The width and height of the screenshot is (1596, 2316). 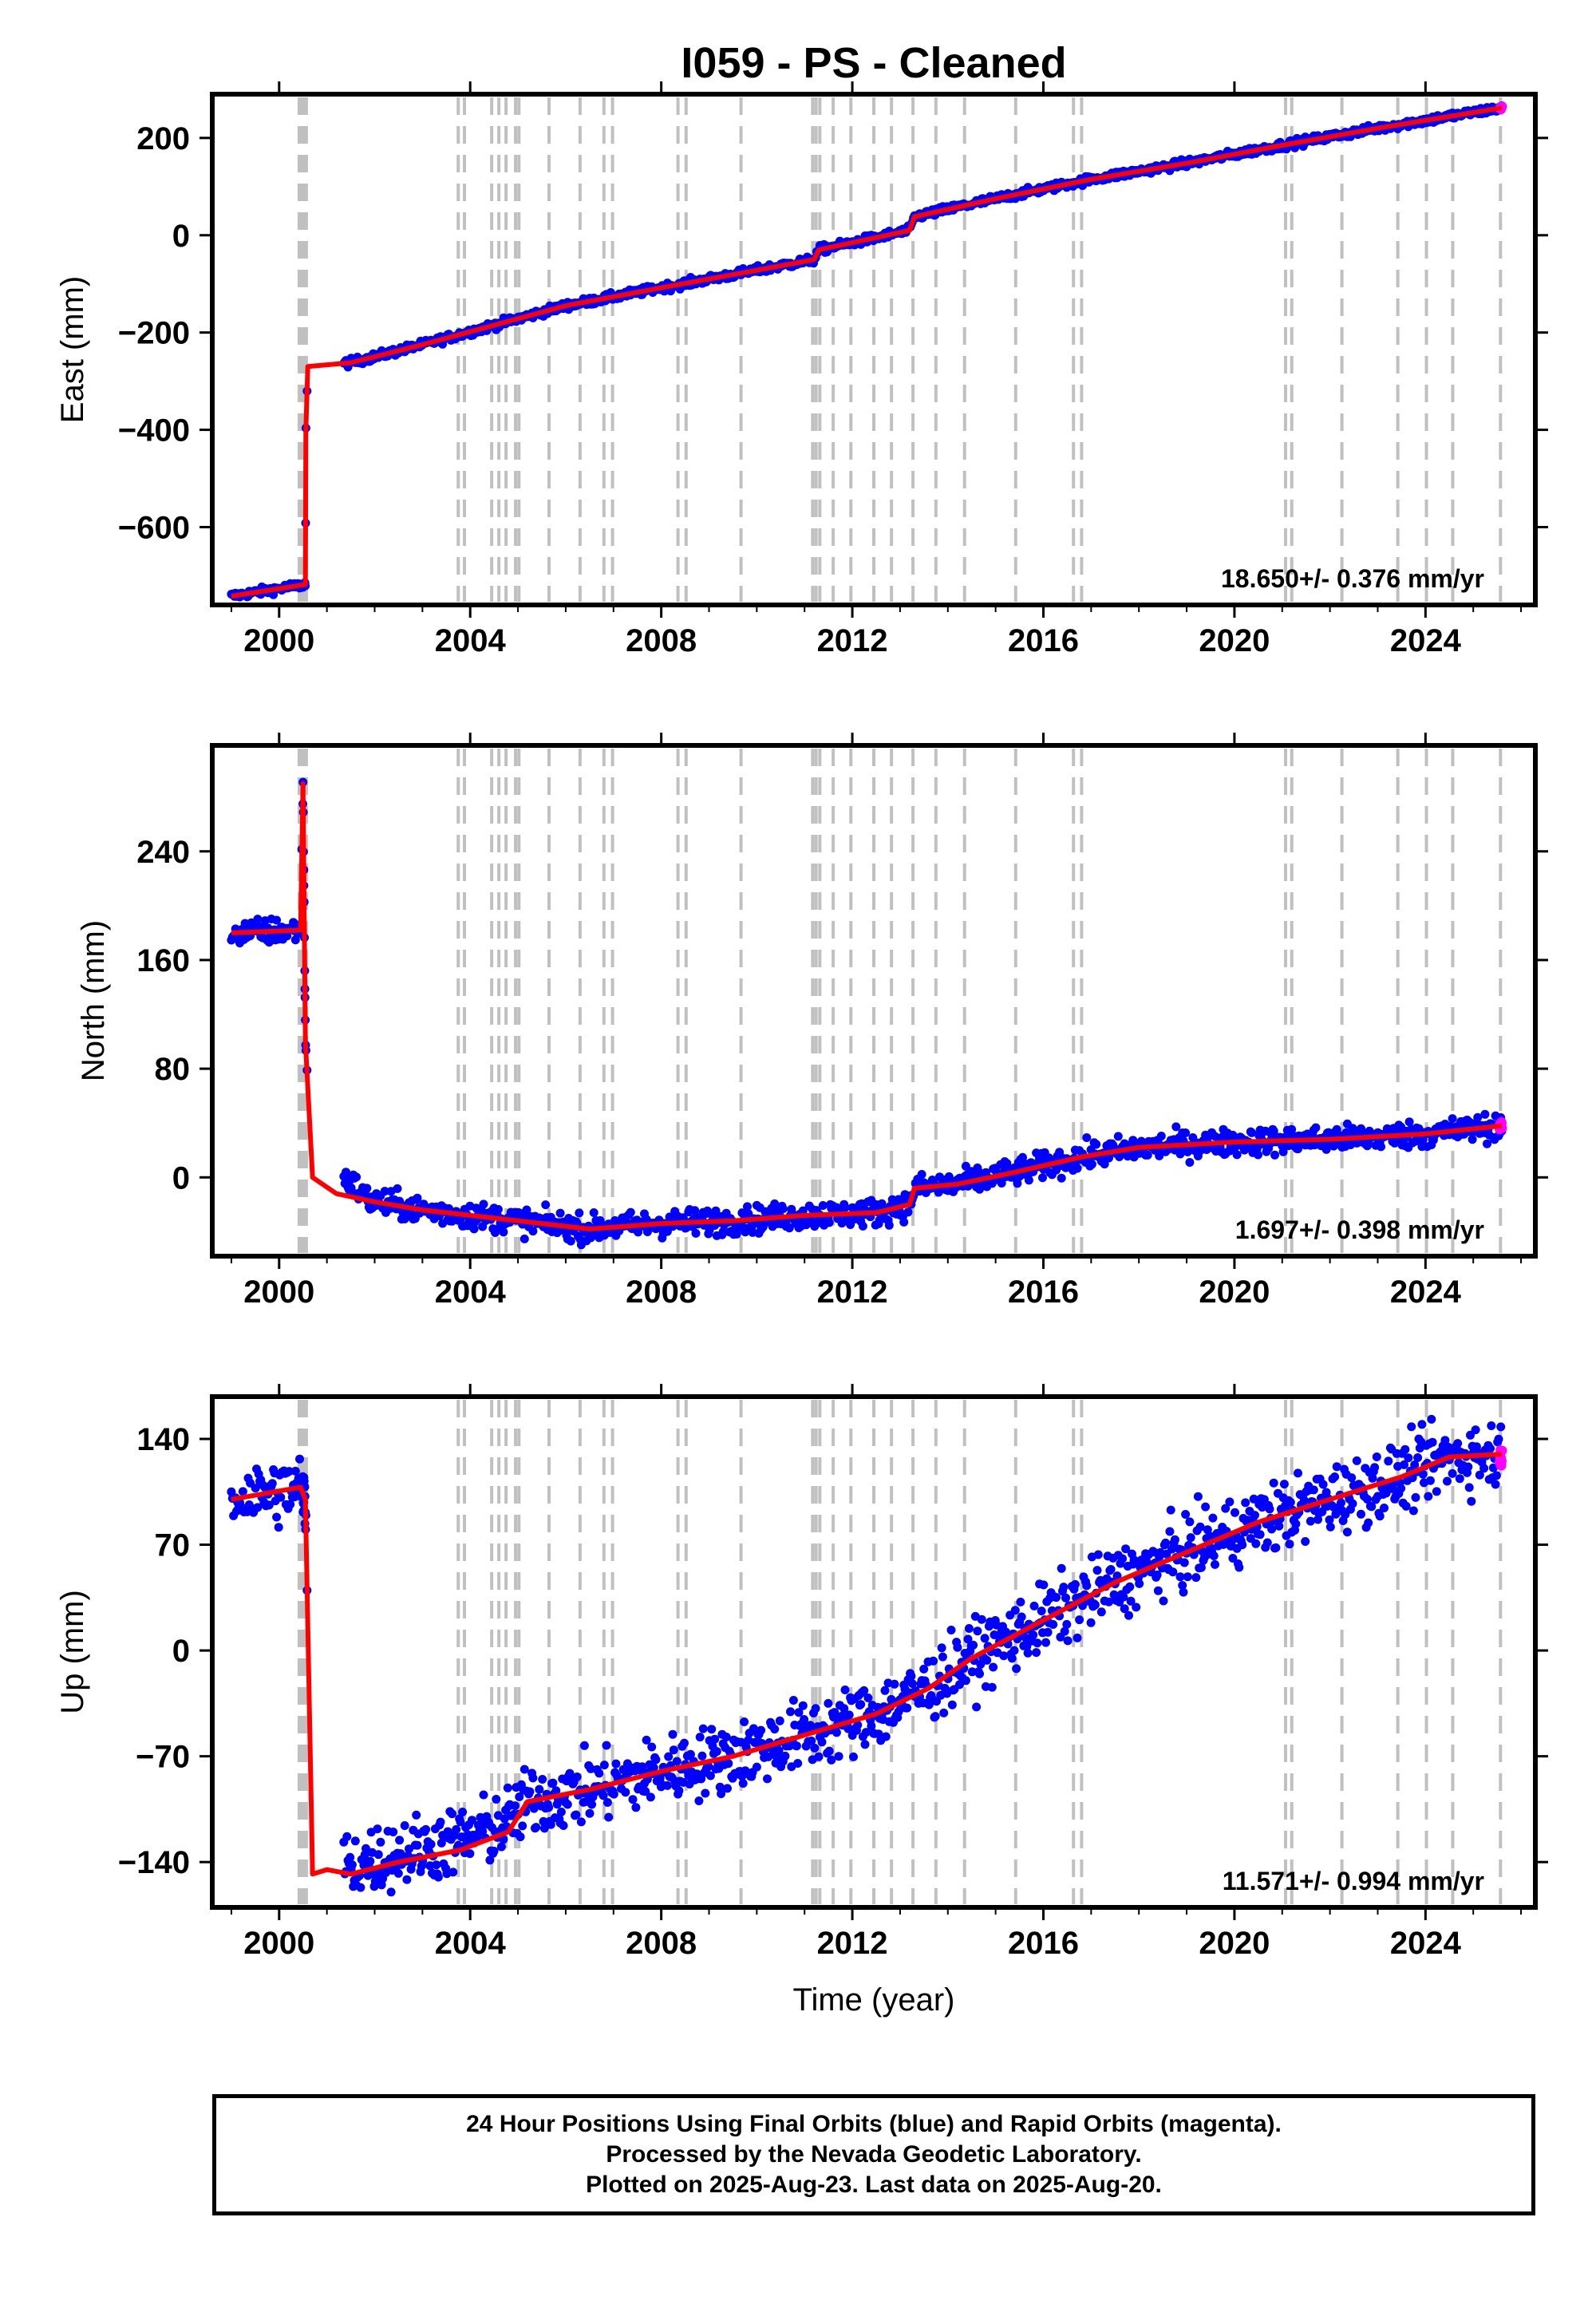 I want to click on y-tick-label: 140, so click(x=163, y=1439).